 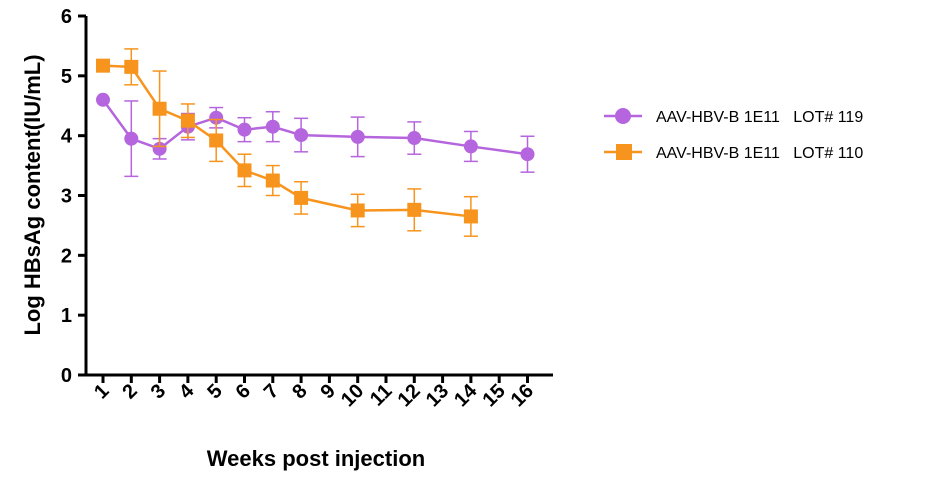 I want to click on y-tick-label: 4, so click(x=67, y=137).